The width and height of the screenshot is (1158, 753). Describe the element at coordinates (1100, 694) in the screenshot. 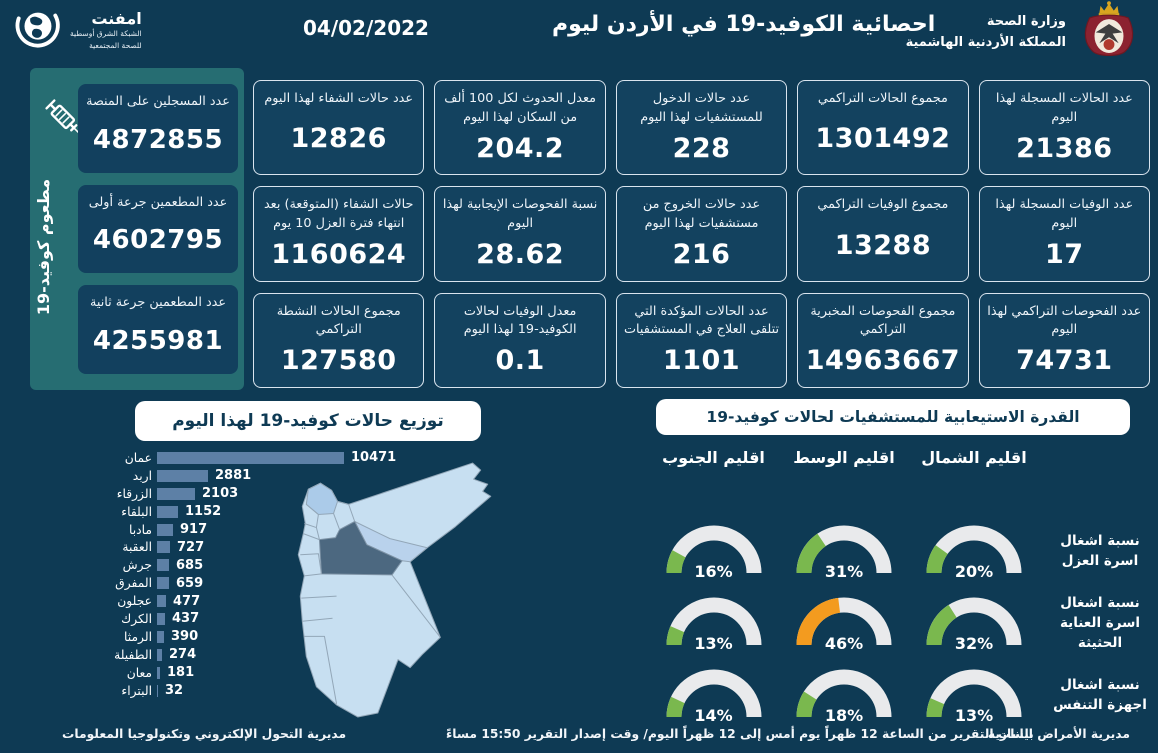

I see `gauge-row-label: نسبة اشغال اجهزة التنفس` at that location.